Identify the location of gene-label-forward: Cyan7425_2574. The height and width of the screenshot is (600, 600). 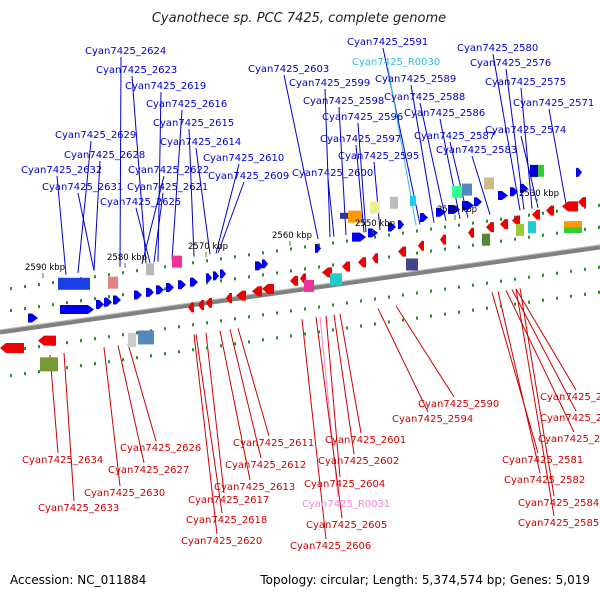
(525, 130).